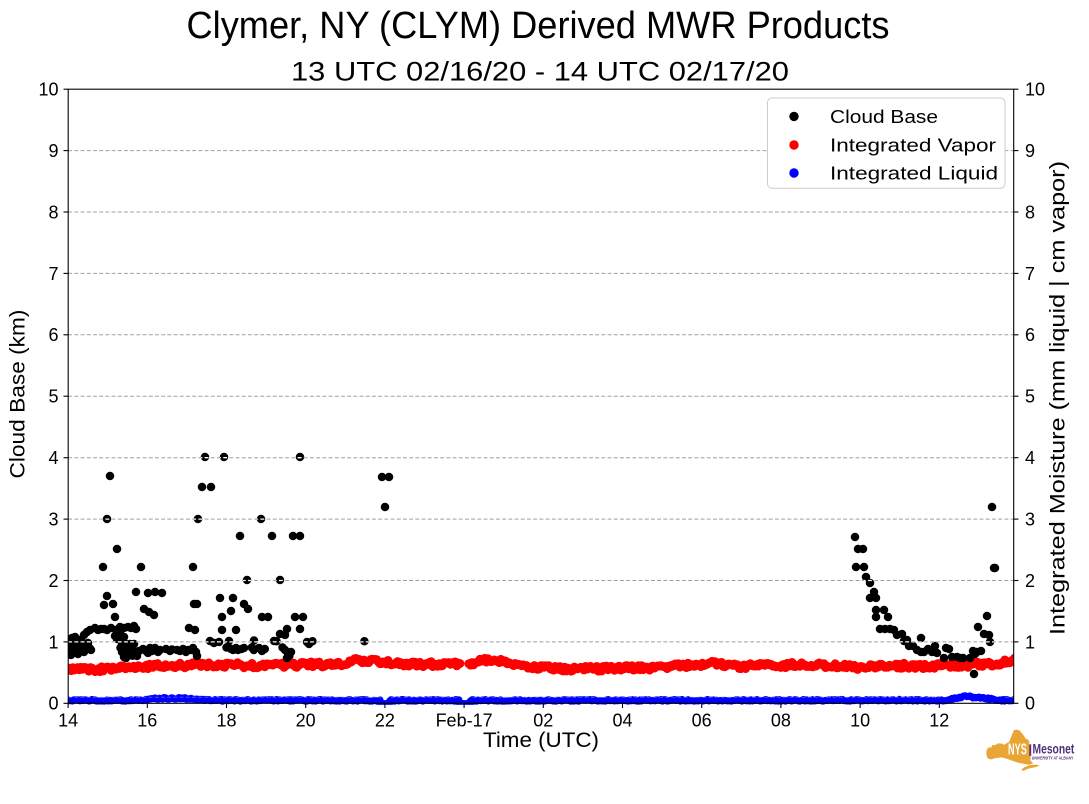  Describe the element at coordinates (18, 394) in the screenshot. I see `svg-text: Cloud Base (km)` at that location.